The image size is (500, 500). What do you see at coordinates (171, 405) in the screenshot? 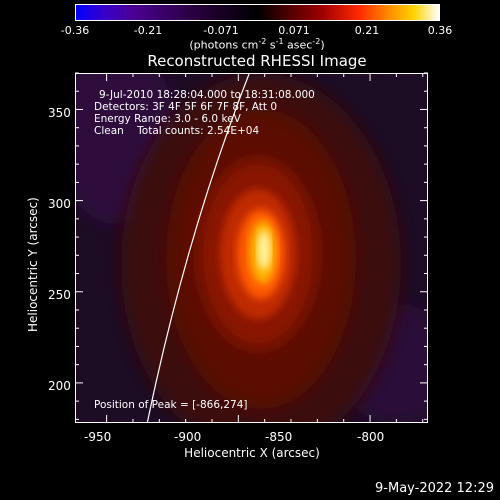
I see `peak-position-text: Position of Peak = [-866,274]` at bounding box center [171, 405].